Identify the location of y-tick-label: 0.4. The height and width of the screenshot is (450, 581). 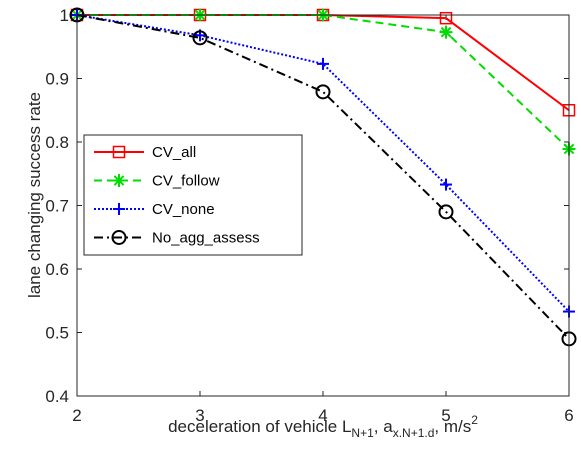
(57, 396).